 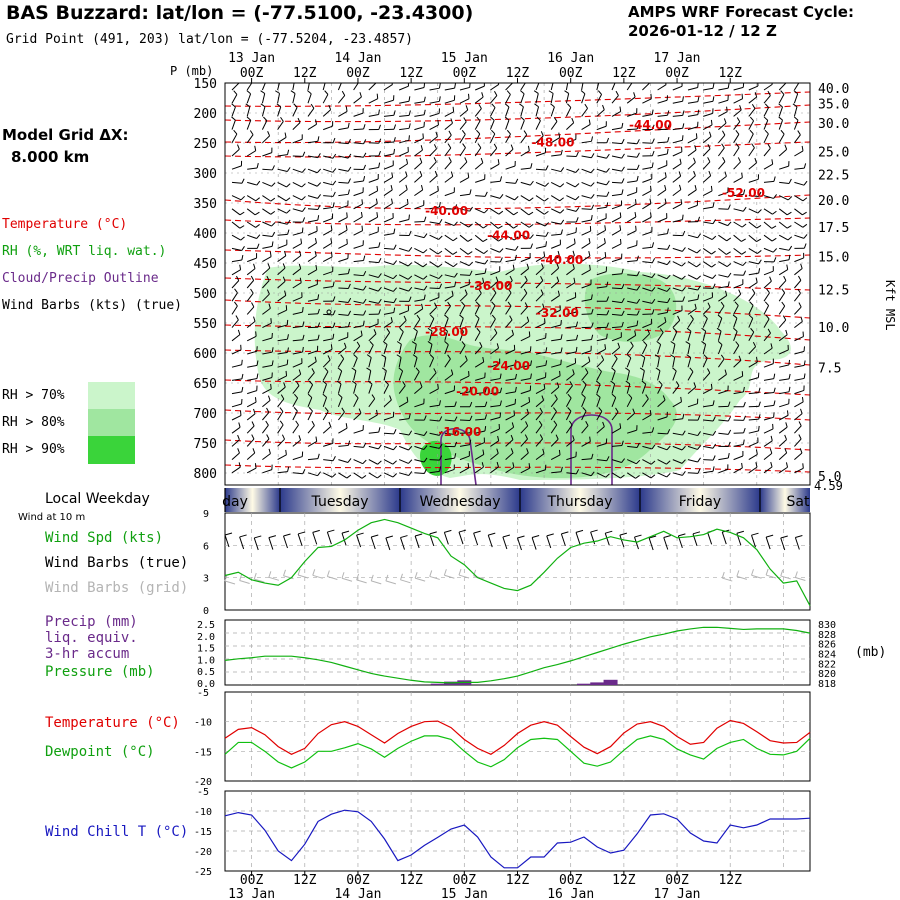 I want to click on wind-barb-grid, so click(x=288, y=574).